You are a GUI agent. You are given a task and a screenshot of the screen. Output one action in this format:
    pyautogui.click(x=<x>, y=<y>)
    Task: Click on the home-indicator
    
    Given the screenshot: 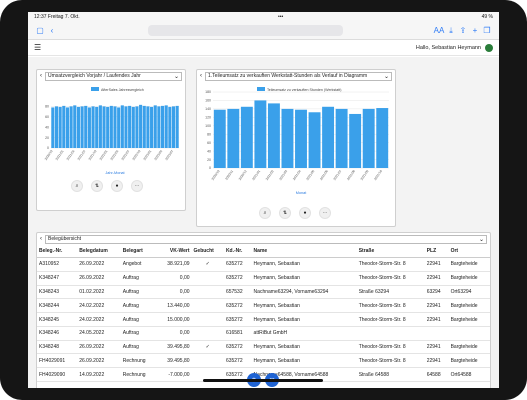 What is the action you would take?
    pyautogui.click(x=263, y=380)
    